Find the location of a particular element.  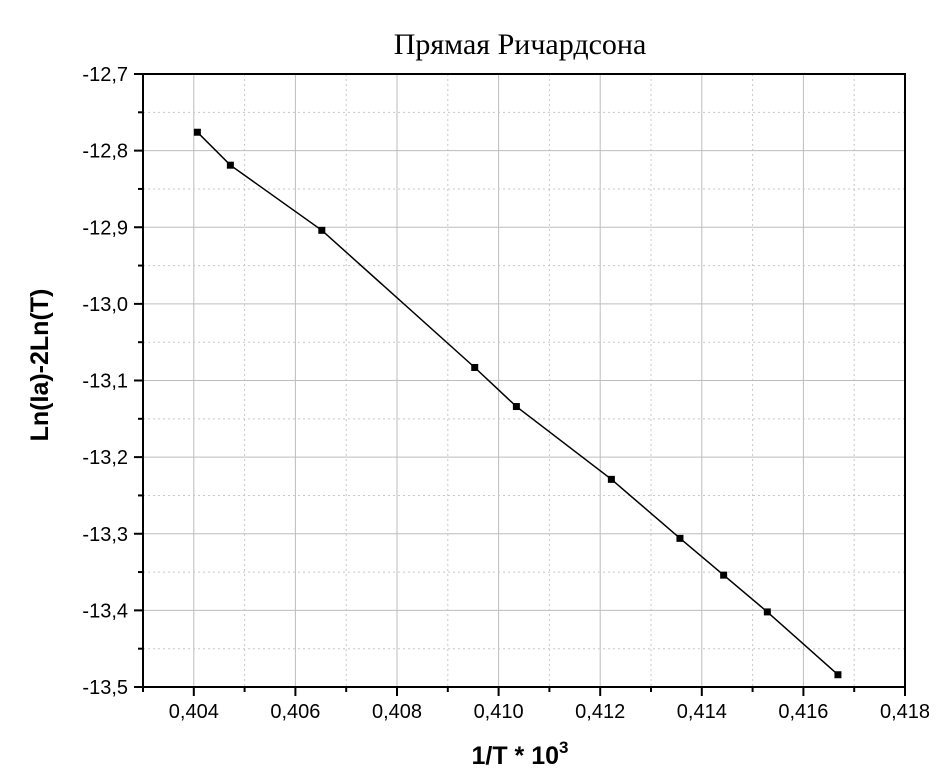

y-tick-label: -13,3 is located at coordinates (105, 535).